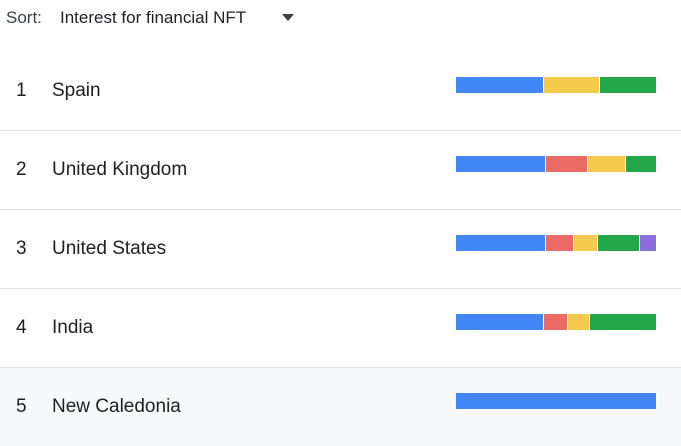  What do you see at coordinates (21, 327) in the screenshot?
I see `rank-number: 4` at bounding box center [21, 327].